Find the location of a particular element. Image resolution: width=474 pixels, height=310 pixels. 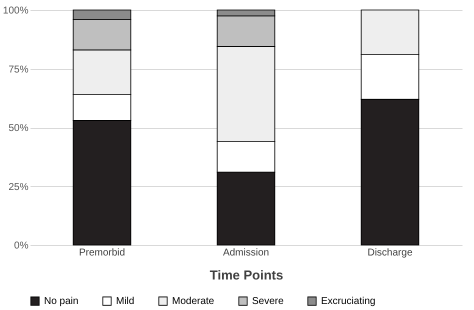

y-tick-label: 0% is located at coordinates (21, 246).